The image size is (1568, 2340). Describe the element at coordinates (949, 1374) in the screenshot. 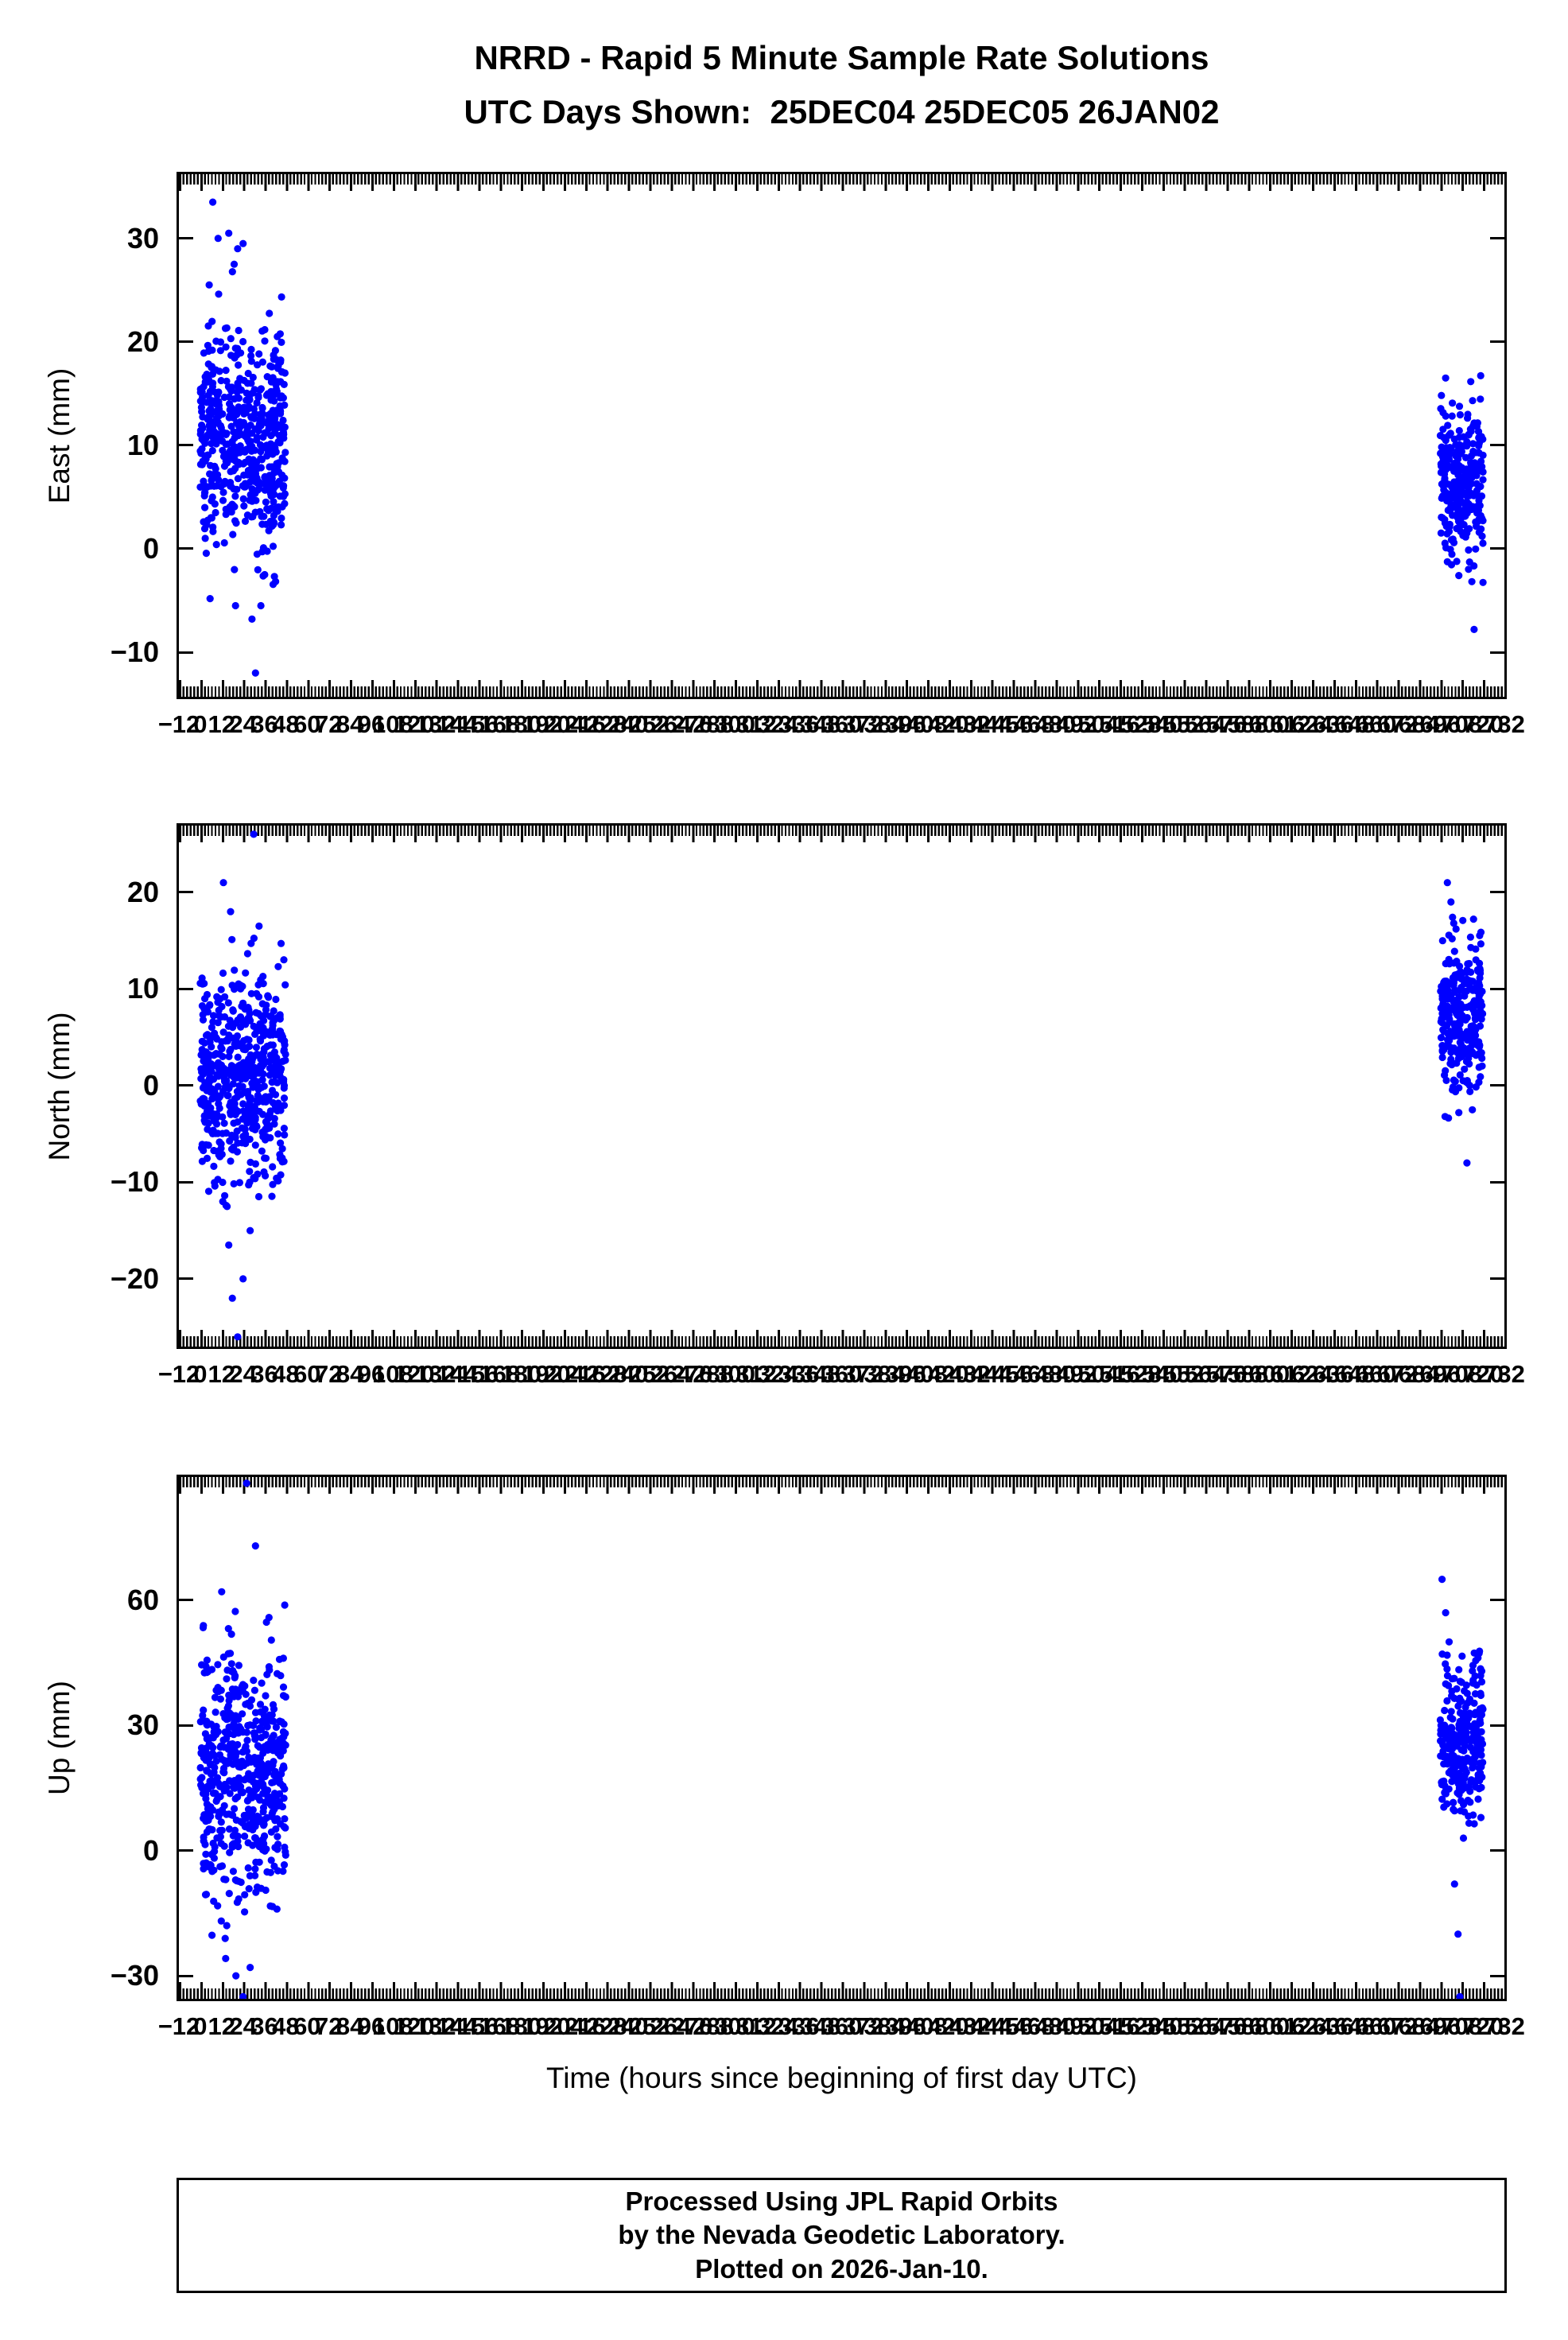

I see `x-tick-label: 420` at that location.